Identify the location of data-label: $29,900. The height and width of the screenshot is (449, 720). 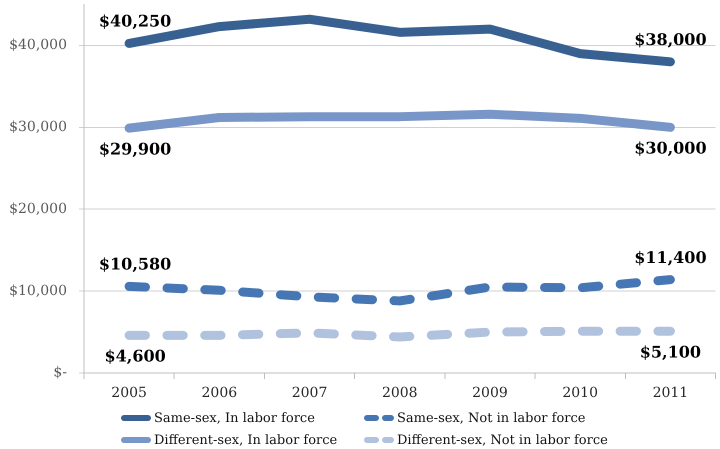
(135, 148).